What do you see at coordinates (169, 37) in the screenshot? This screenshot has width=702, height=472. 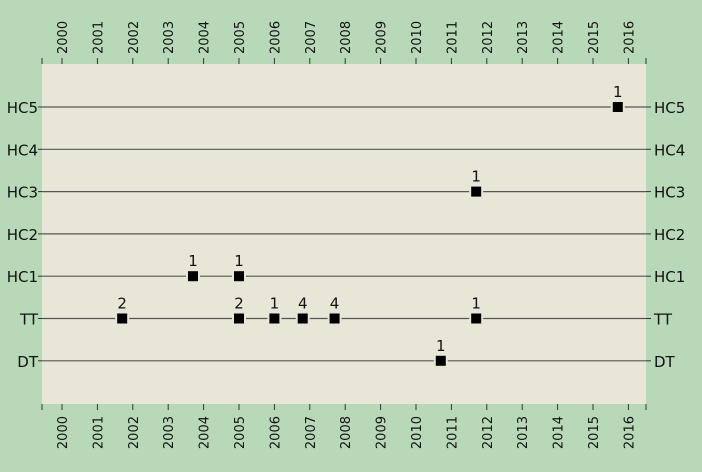 I see `top-tick-label: 2003` at bounding box center [169, 37].